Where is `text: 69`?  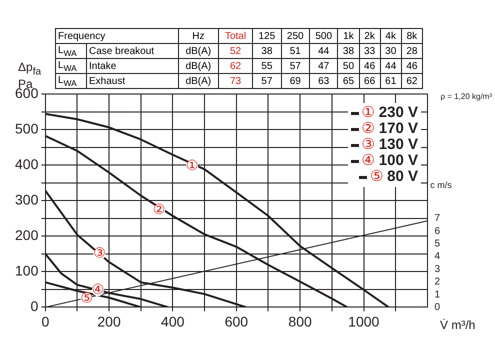 text: 69 is located at coordinates (295, 81).